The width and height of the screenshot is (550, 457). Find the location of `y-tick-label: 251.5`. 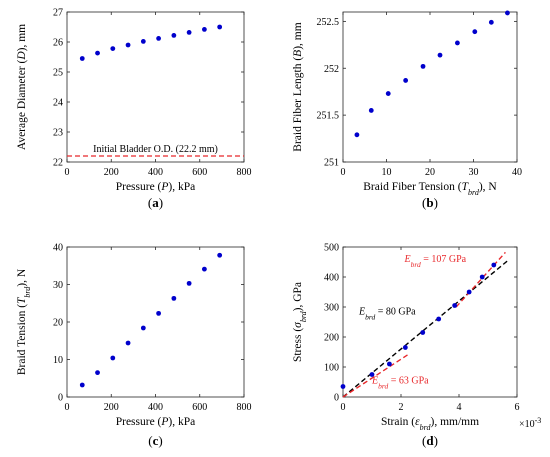

y-tick-label: 251.5 is located at coordinates (328, 116).